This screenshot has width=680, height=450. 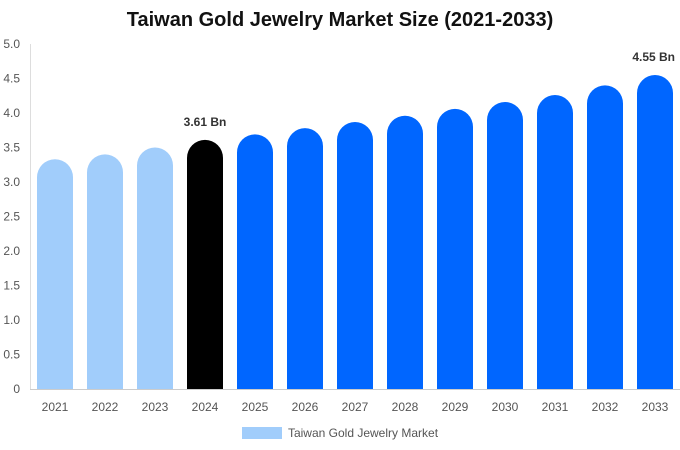 I want to click on bar-2029, so click(x=455, y=249).